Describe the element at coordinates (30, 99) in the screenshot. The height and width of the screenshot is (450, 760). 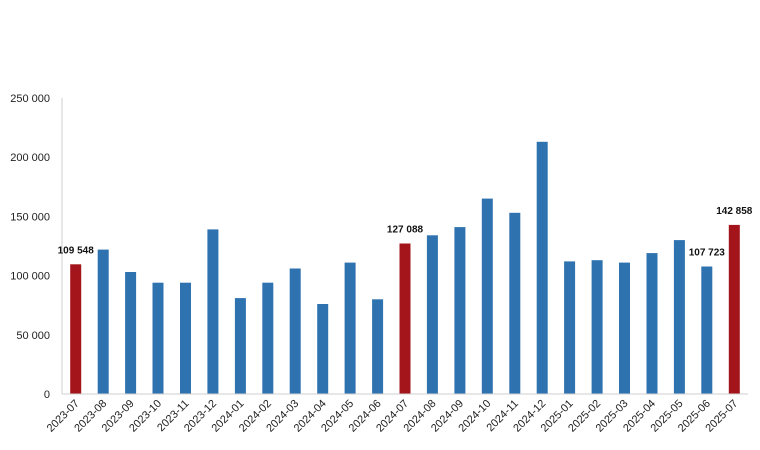
I see `y-tick-label: 250 000` at that location.